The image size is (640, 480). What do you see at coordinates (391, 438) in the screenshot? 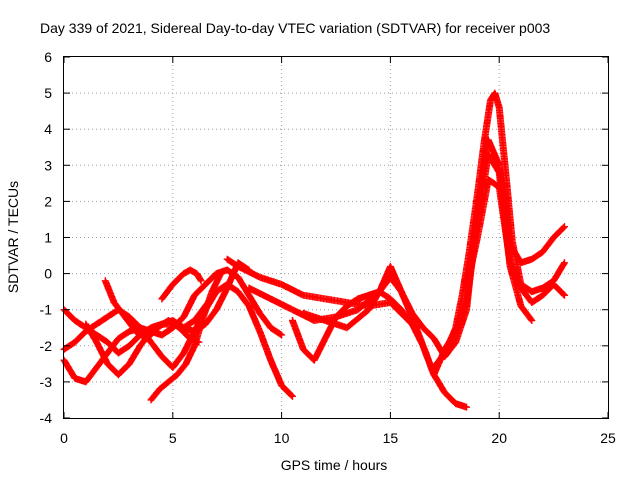
I see `x-tick-label: 15` at bounding box center [391, 438].